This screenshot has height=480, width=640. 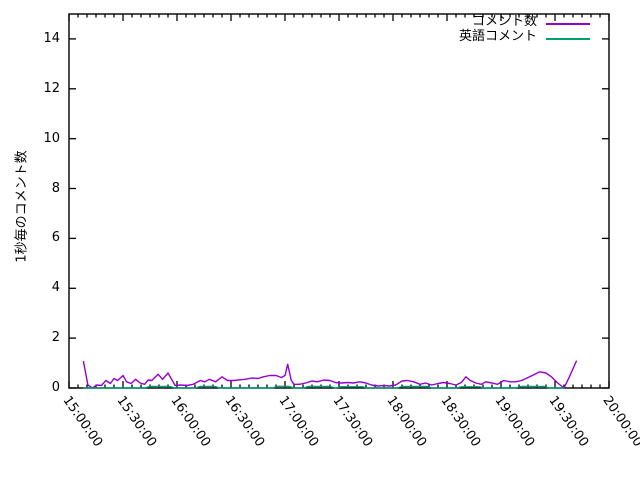 I want to click on y-tick-label: 12, so click(x=51, y=88).